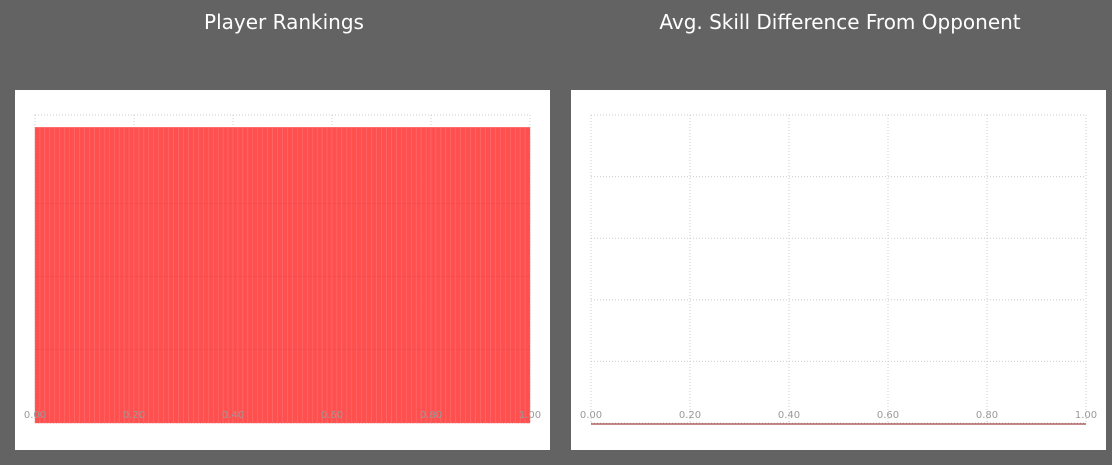 The height and width of the screenshot is (465, 1112). What do you see at coordinates (840, 22) in the screenshot?
I see `chart-title-avg-skill-difference: Avg. Skill Difference From Opponent` at bounding box center [840, 22].